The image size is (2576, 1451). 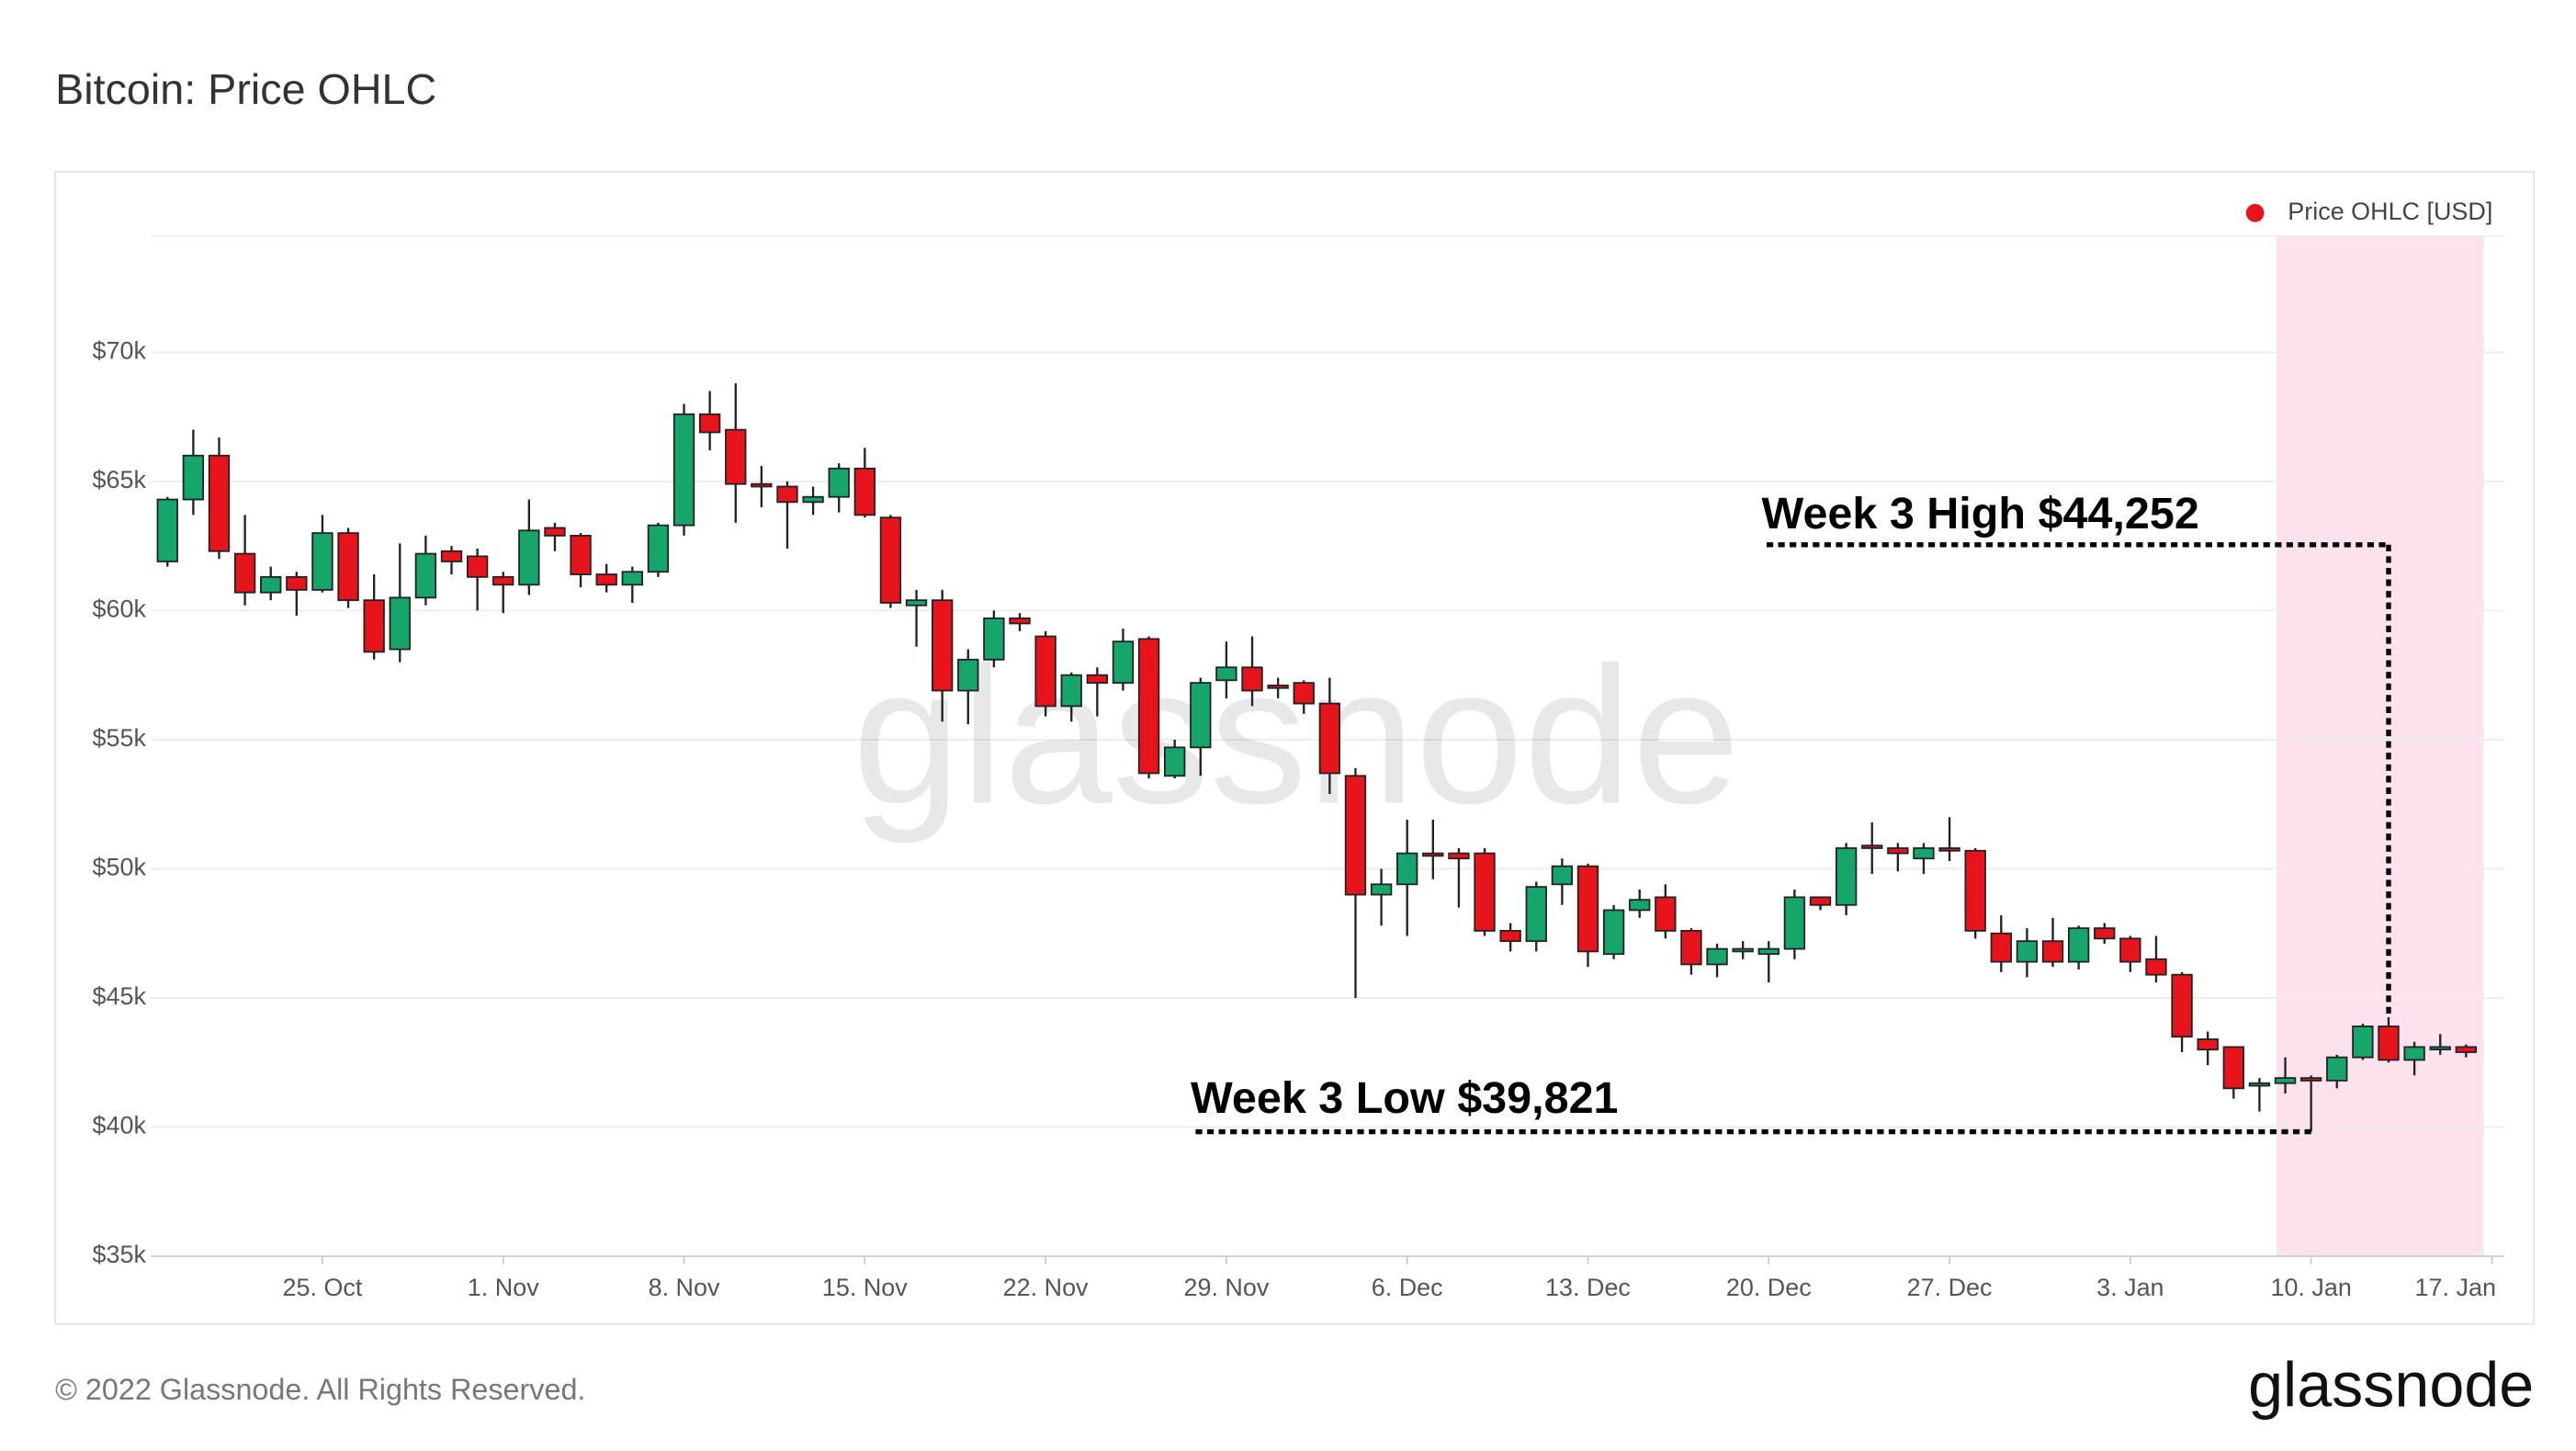 I want to click on watermark: glassnode, so click(x=1296, y=735).